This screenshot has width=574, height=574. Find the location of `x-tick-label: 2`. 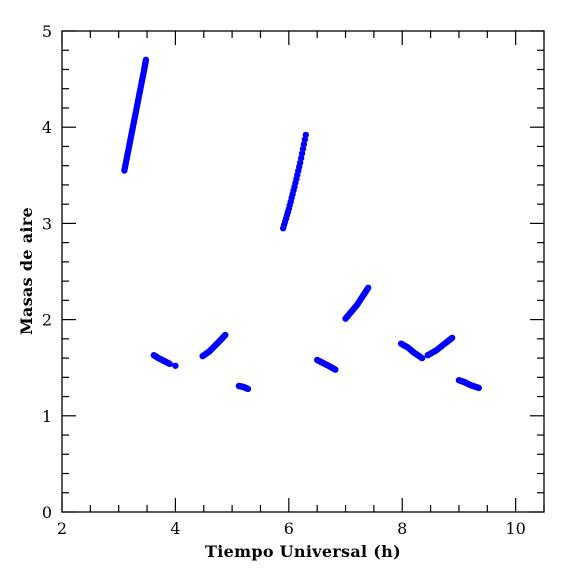

x-tick-label: 2 is located at coordinates (62, 528).